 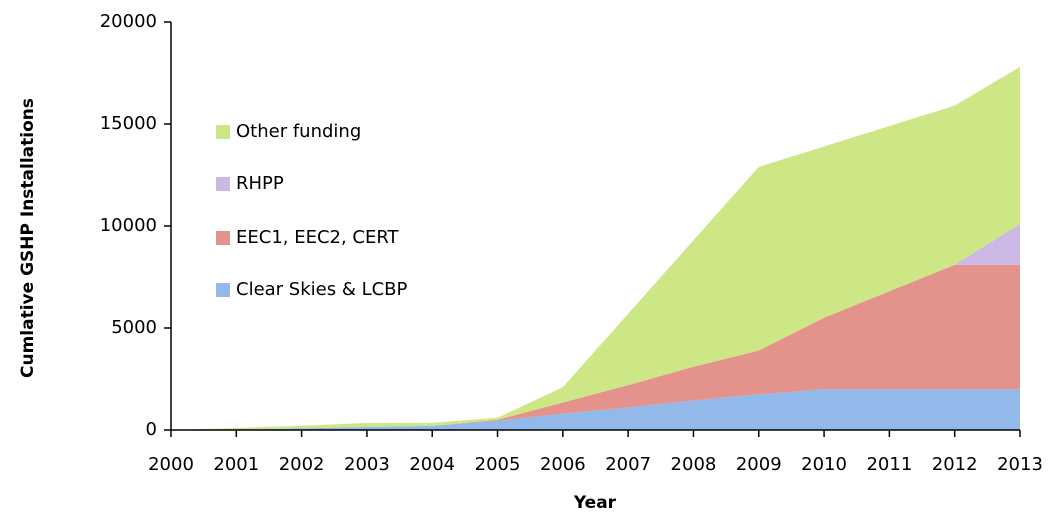 What do you see at coordinates (28, 238) in the screenshot?
I see `y-axis-title: Cumlative GSHP Installations` at bounding box center [28, 238].